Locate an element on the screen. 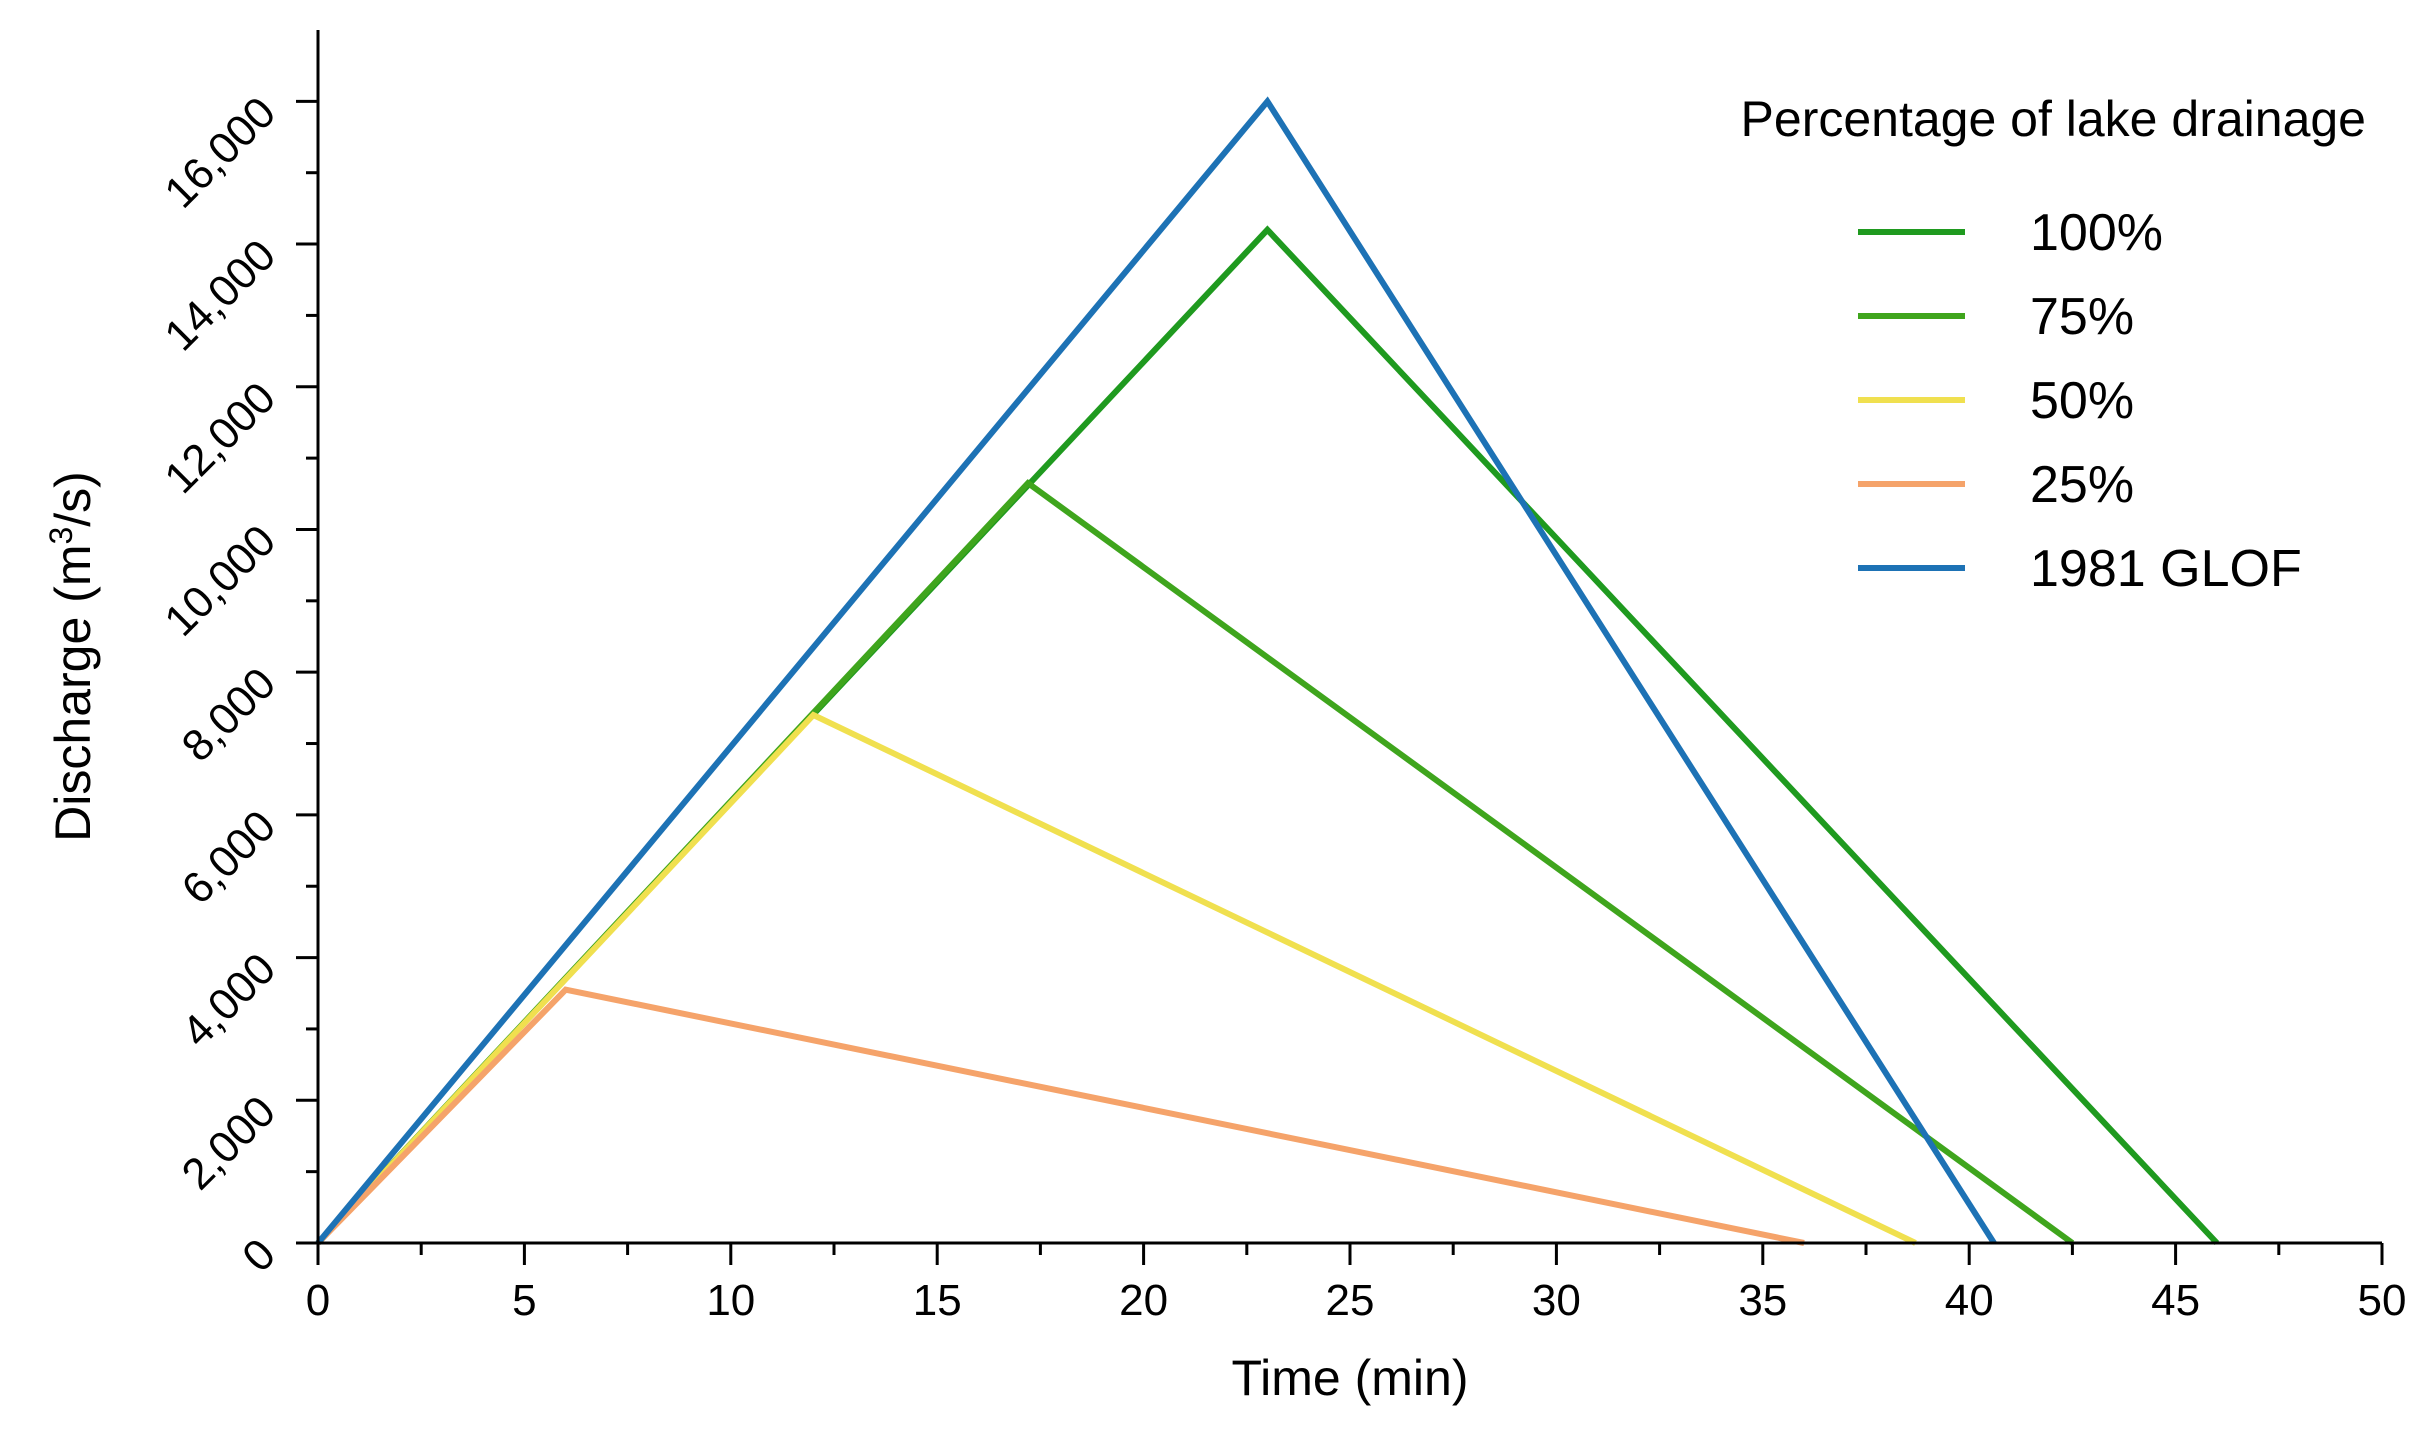  series-line-25- is located at coordinates (1060, 1116).